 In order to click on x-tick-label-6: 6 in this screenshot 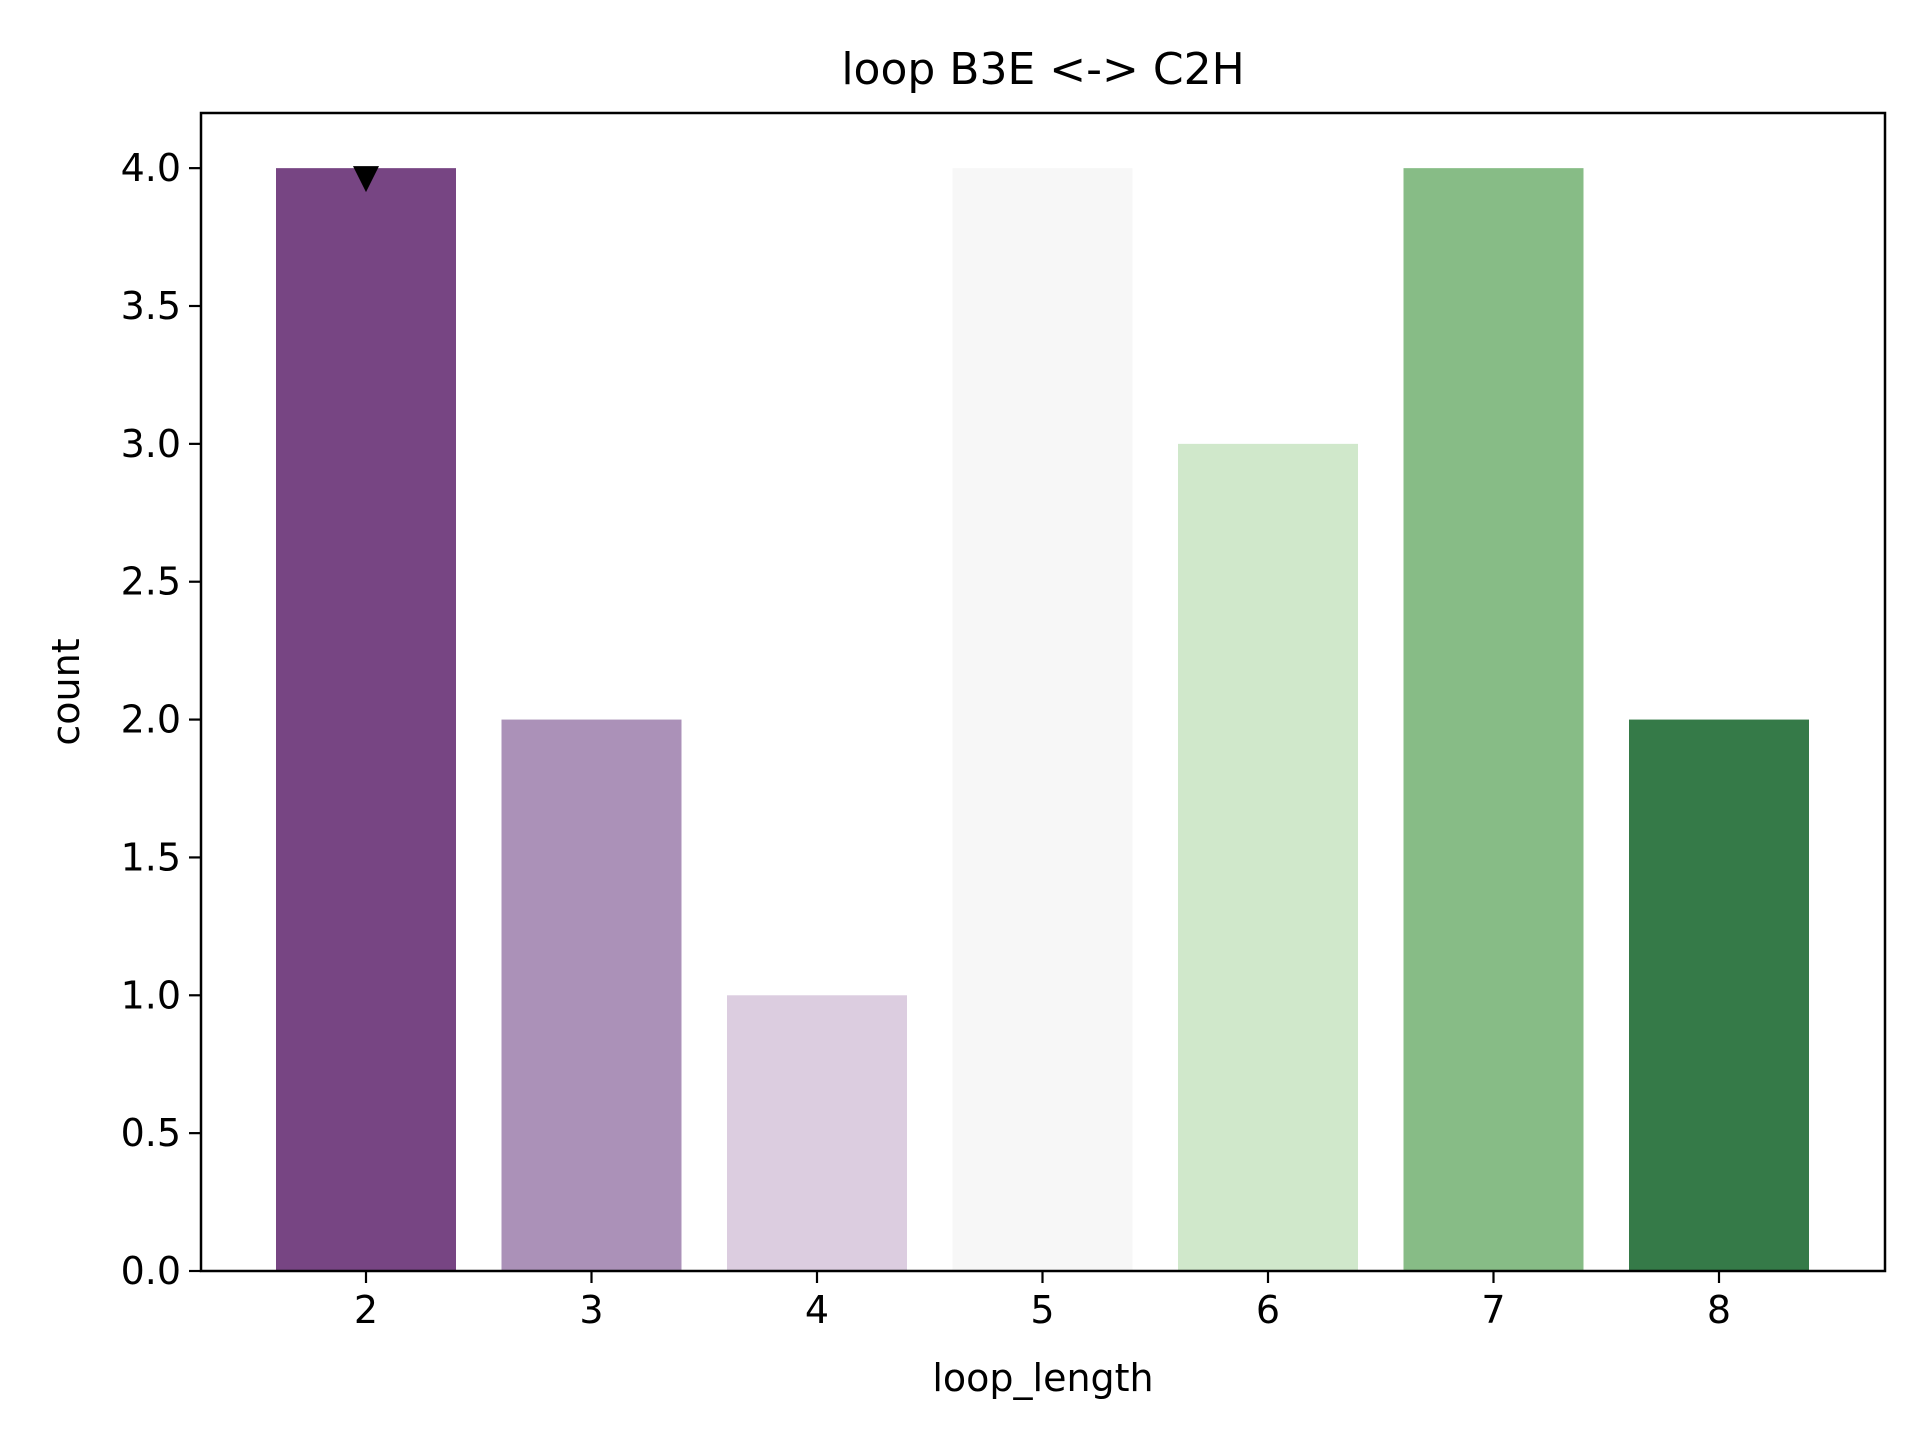, I will do `click(1268, 1310)`.